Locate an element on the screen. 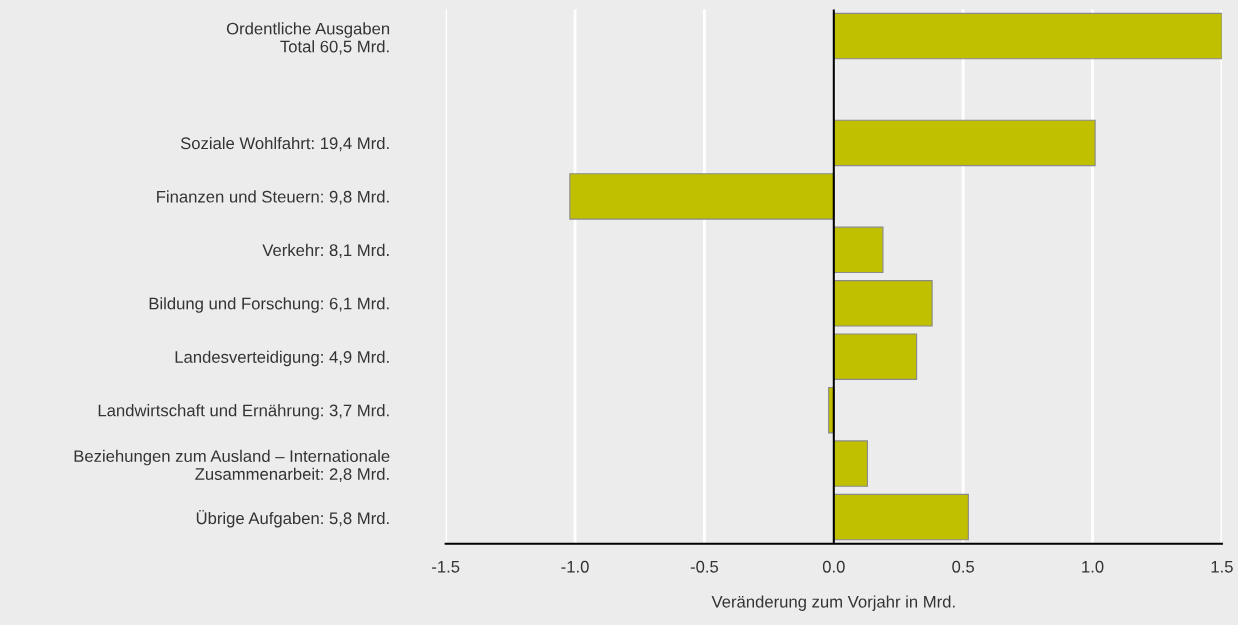 This screenshot has height=625, width=1238. x-tick-label: 0.0 is located at coordinates (833, 566).